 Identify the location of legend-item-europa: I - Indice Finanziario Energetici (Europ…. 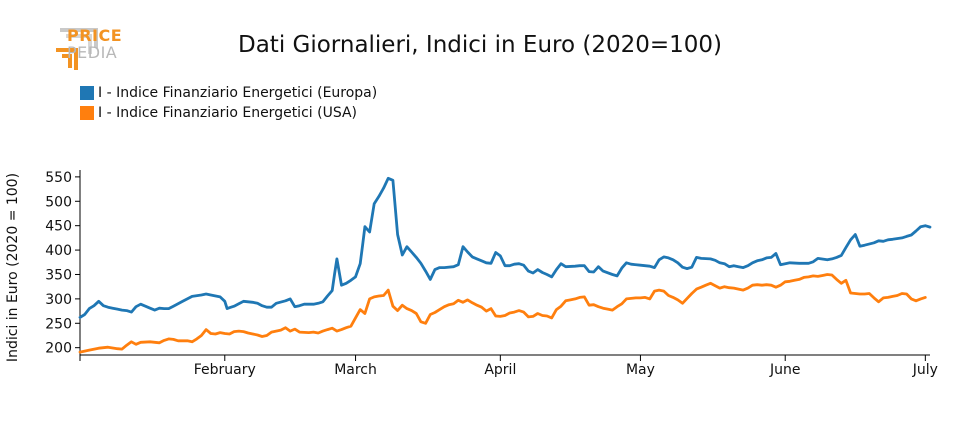
(228, 93).